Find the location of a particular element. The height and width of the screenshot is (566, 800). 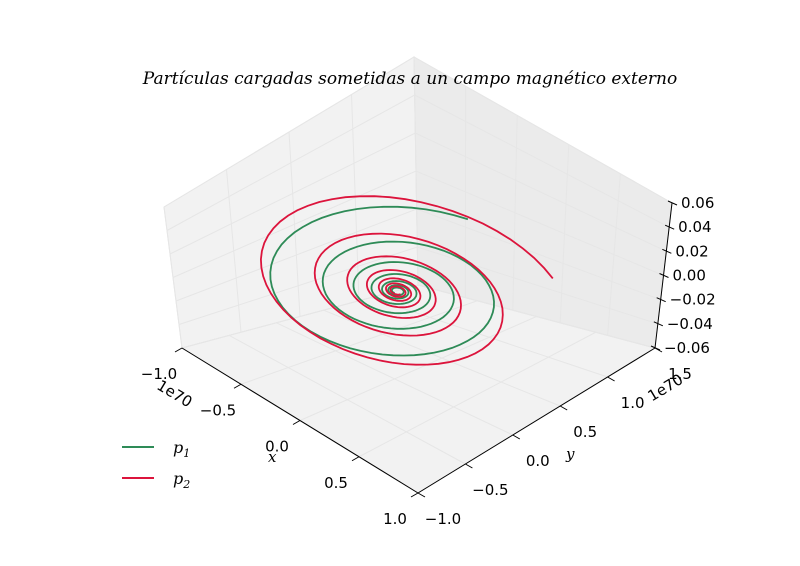

z-tick-label: −0.02 is located at coordinates (693, 300).